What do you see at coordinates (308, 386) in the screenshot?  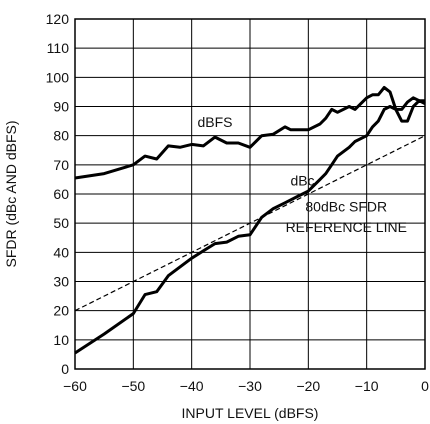 I see `x-tick-label: −20` at bounding box center [308, 386].